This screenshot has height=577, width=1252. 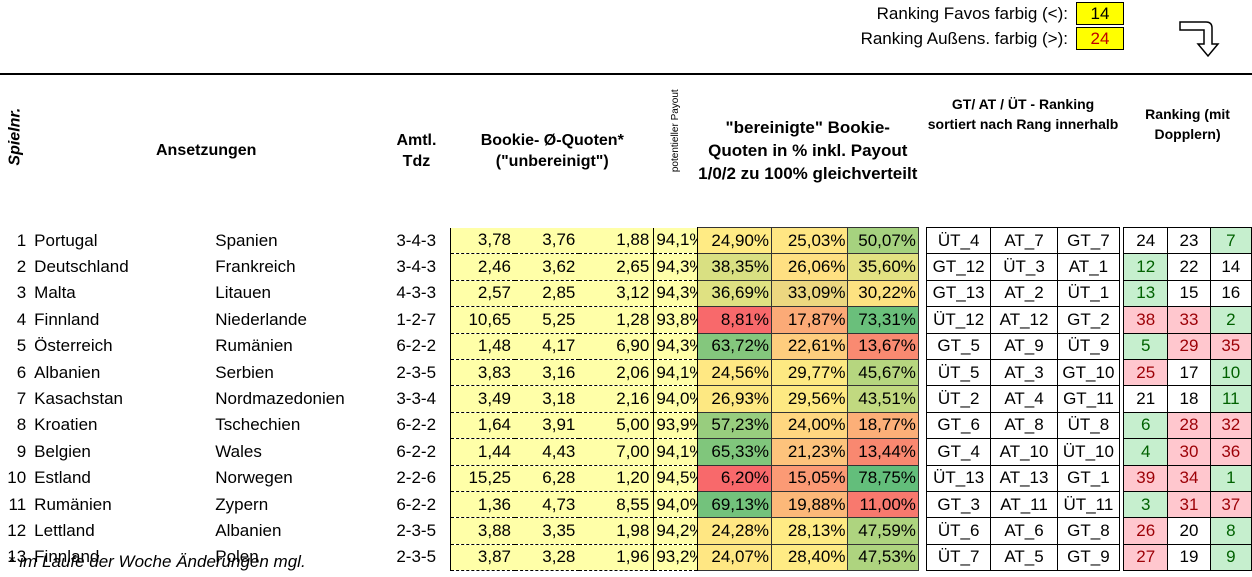 I want to click on pct-draw: 29,56%, so click(x=810, y=399).